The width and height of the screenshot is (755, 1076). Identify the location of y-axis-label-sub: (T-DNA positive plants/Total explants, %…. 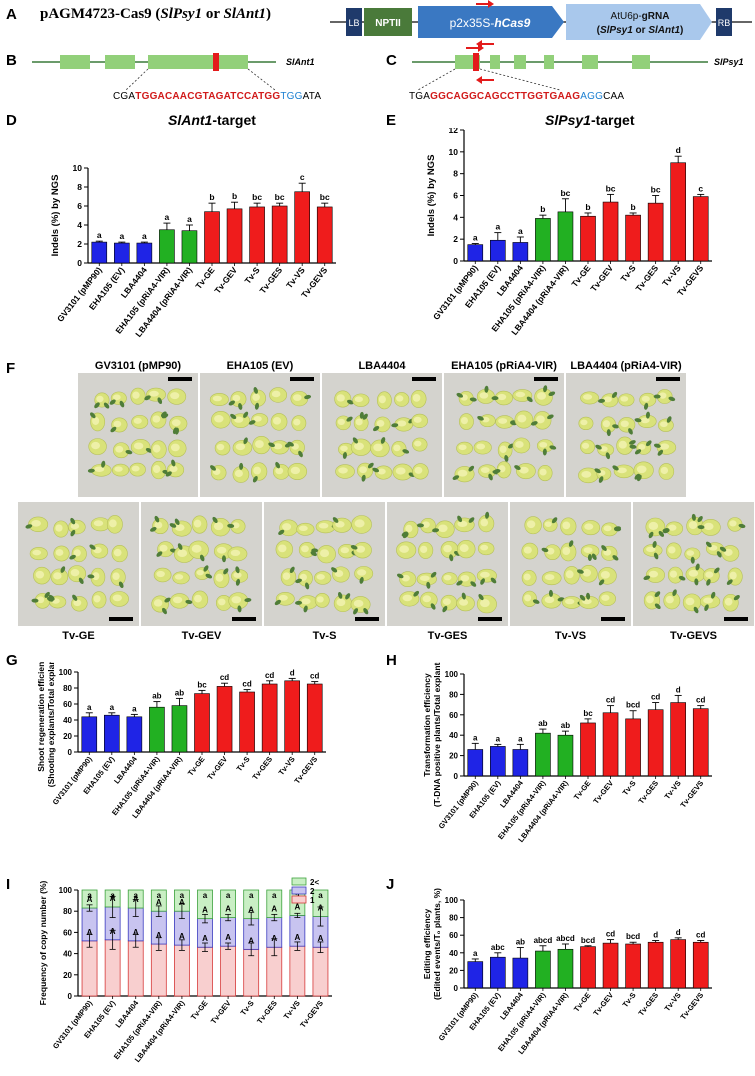
(437, 734).